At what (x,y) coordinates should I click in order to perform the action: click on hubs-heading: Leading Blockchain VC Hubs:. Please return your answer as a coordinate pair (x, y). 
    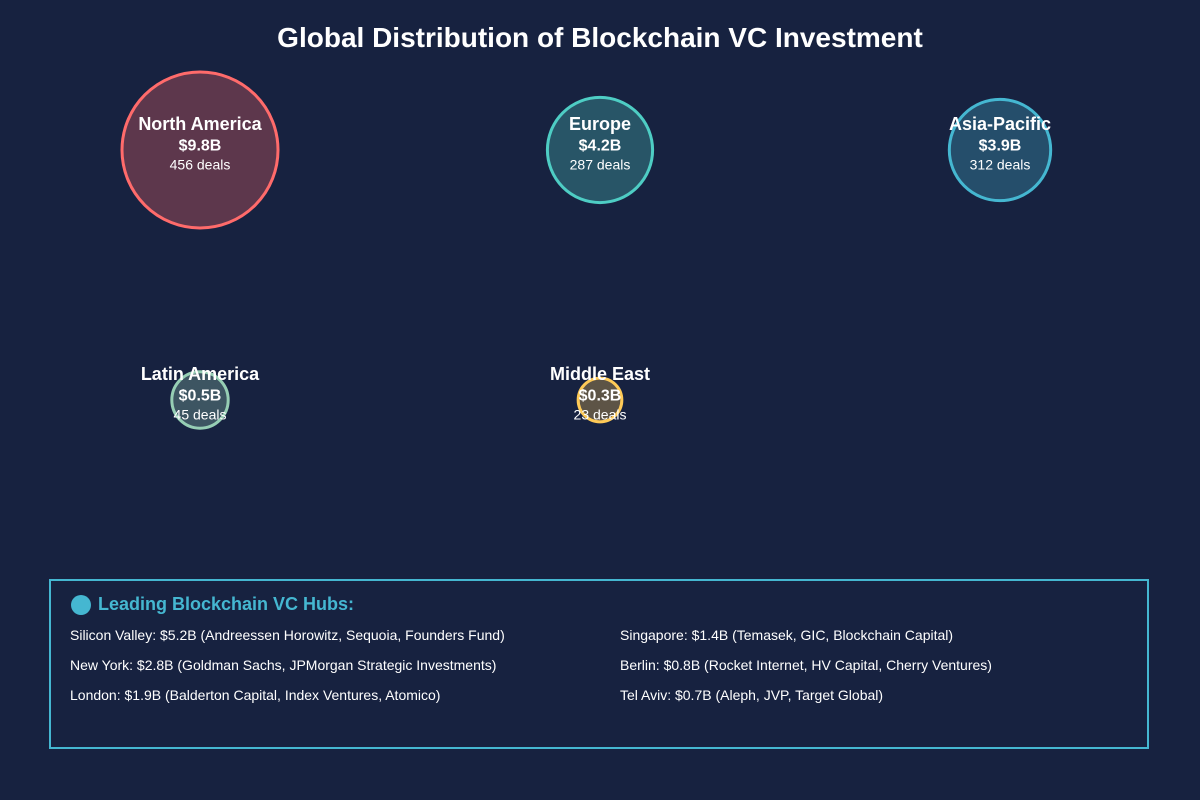
    Looking at the image, I should click on (212, 604).